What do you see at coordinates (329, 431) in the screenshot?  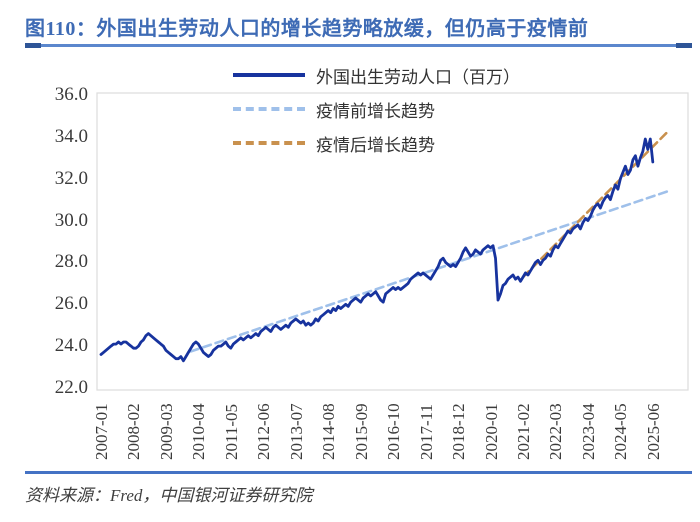 I see `x-axis-tick-label: 2014-08` at bounding box center [329, 431].